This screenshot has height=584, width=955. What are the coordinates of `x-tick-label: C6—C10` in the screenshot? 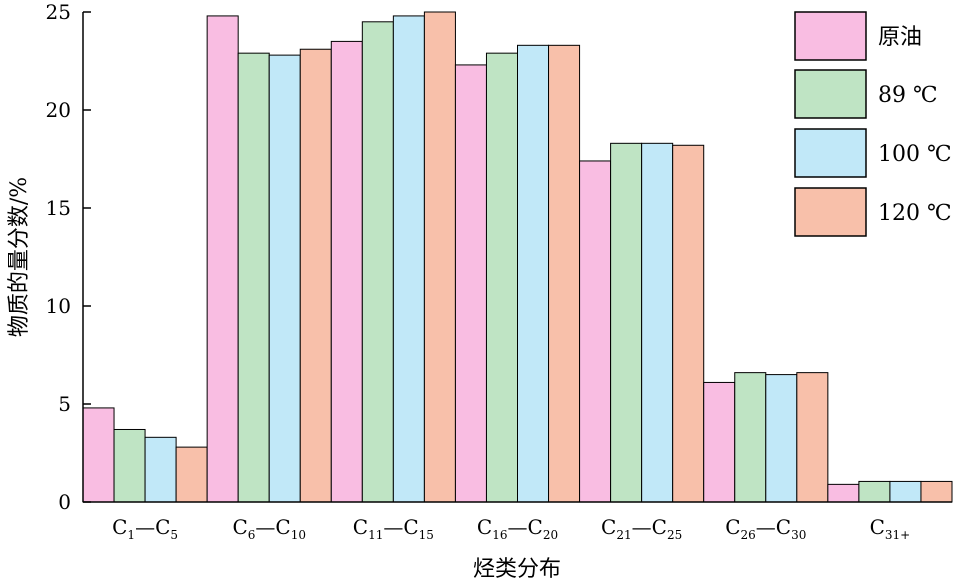 It's located at (269, 528).